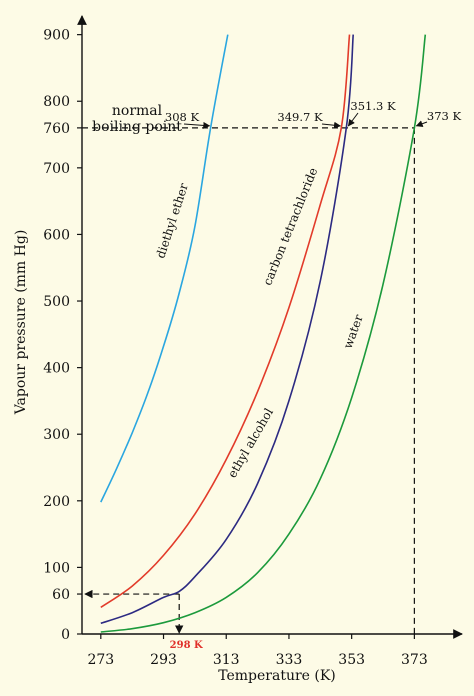 This screenshot has height=696, width=474. I want to click on x-tick-label: 313, so click(226, 660).